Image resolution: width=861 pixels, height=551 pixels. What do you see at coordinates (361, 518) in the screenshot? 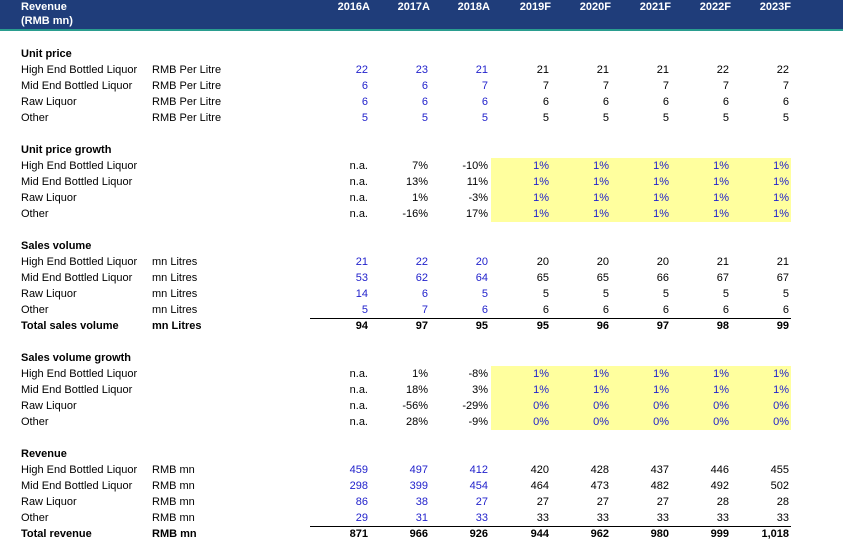
I see `value-cell: 29` at bounding box center [361, 518].